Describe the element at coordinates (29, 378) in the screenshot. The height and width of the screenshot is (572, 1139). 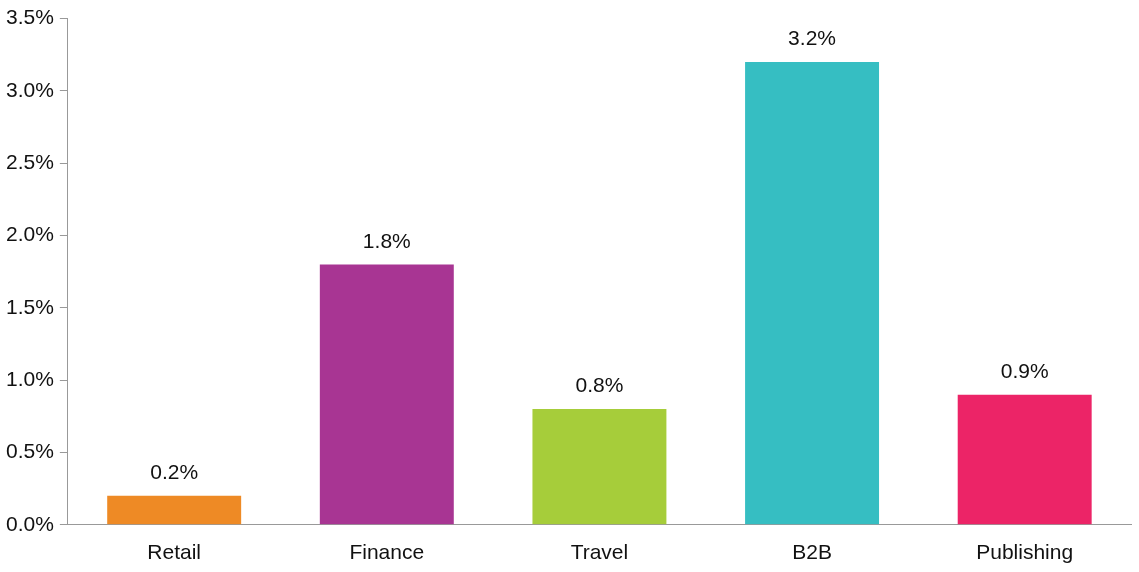
I see `y-tick-label: 1.0%` at that location.